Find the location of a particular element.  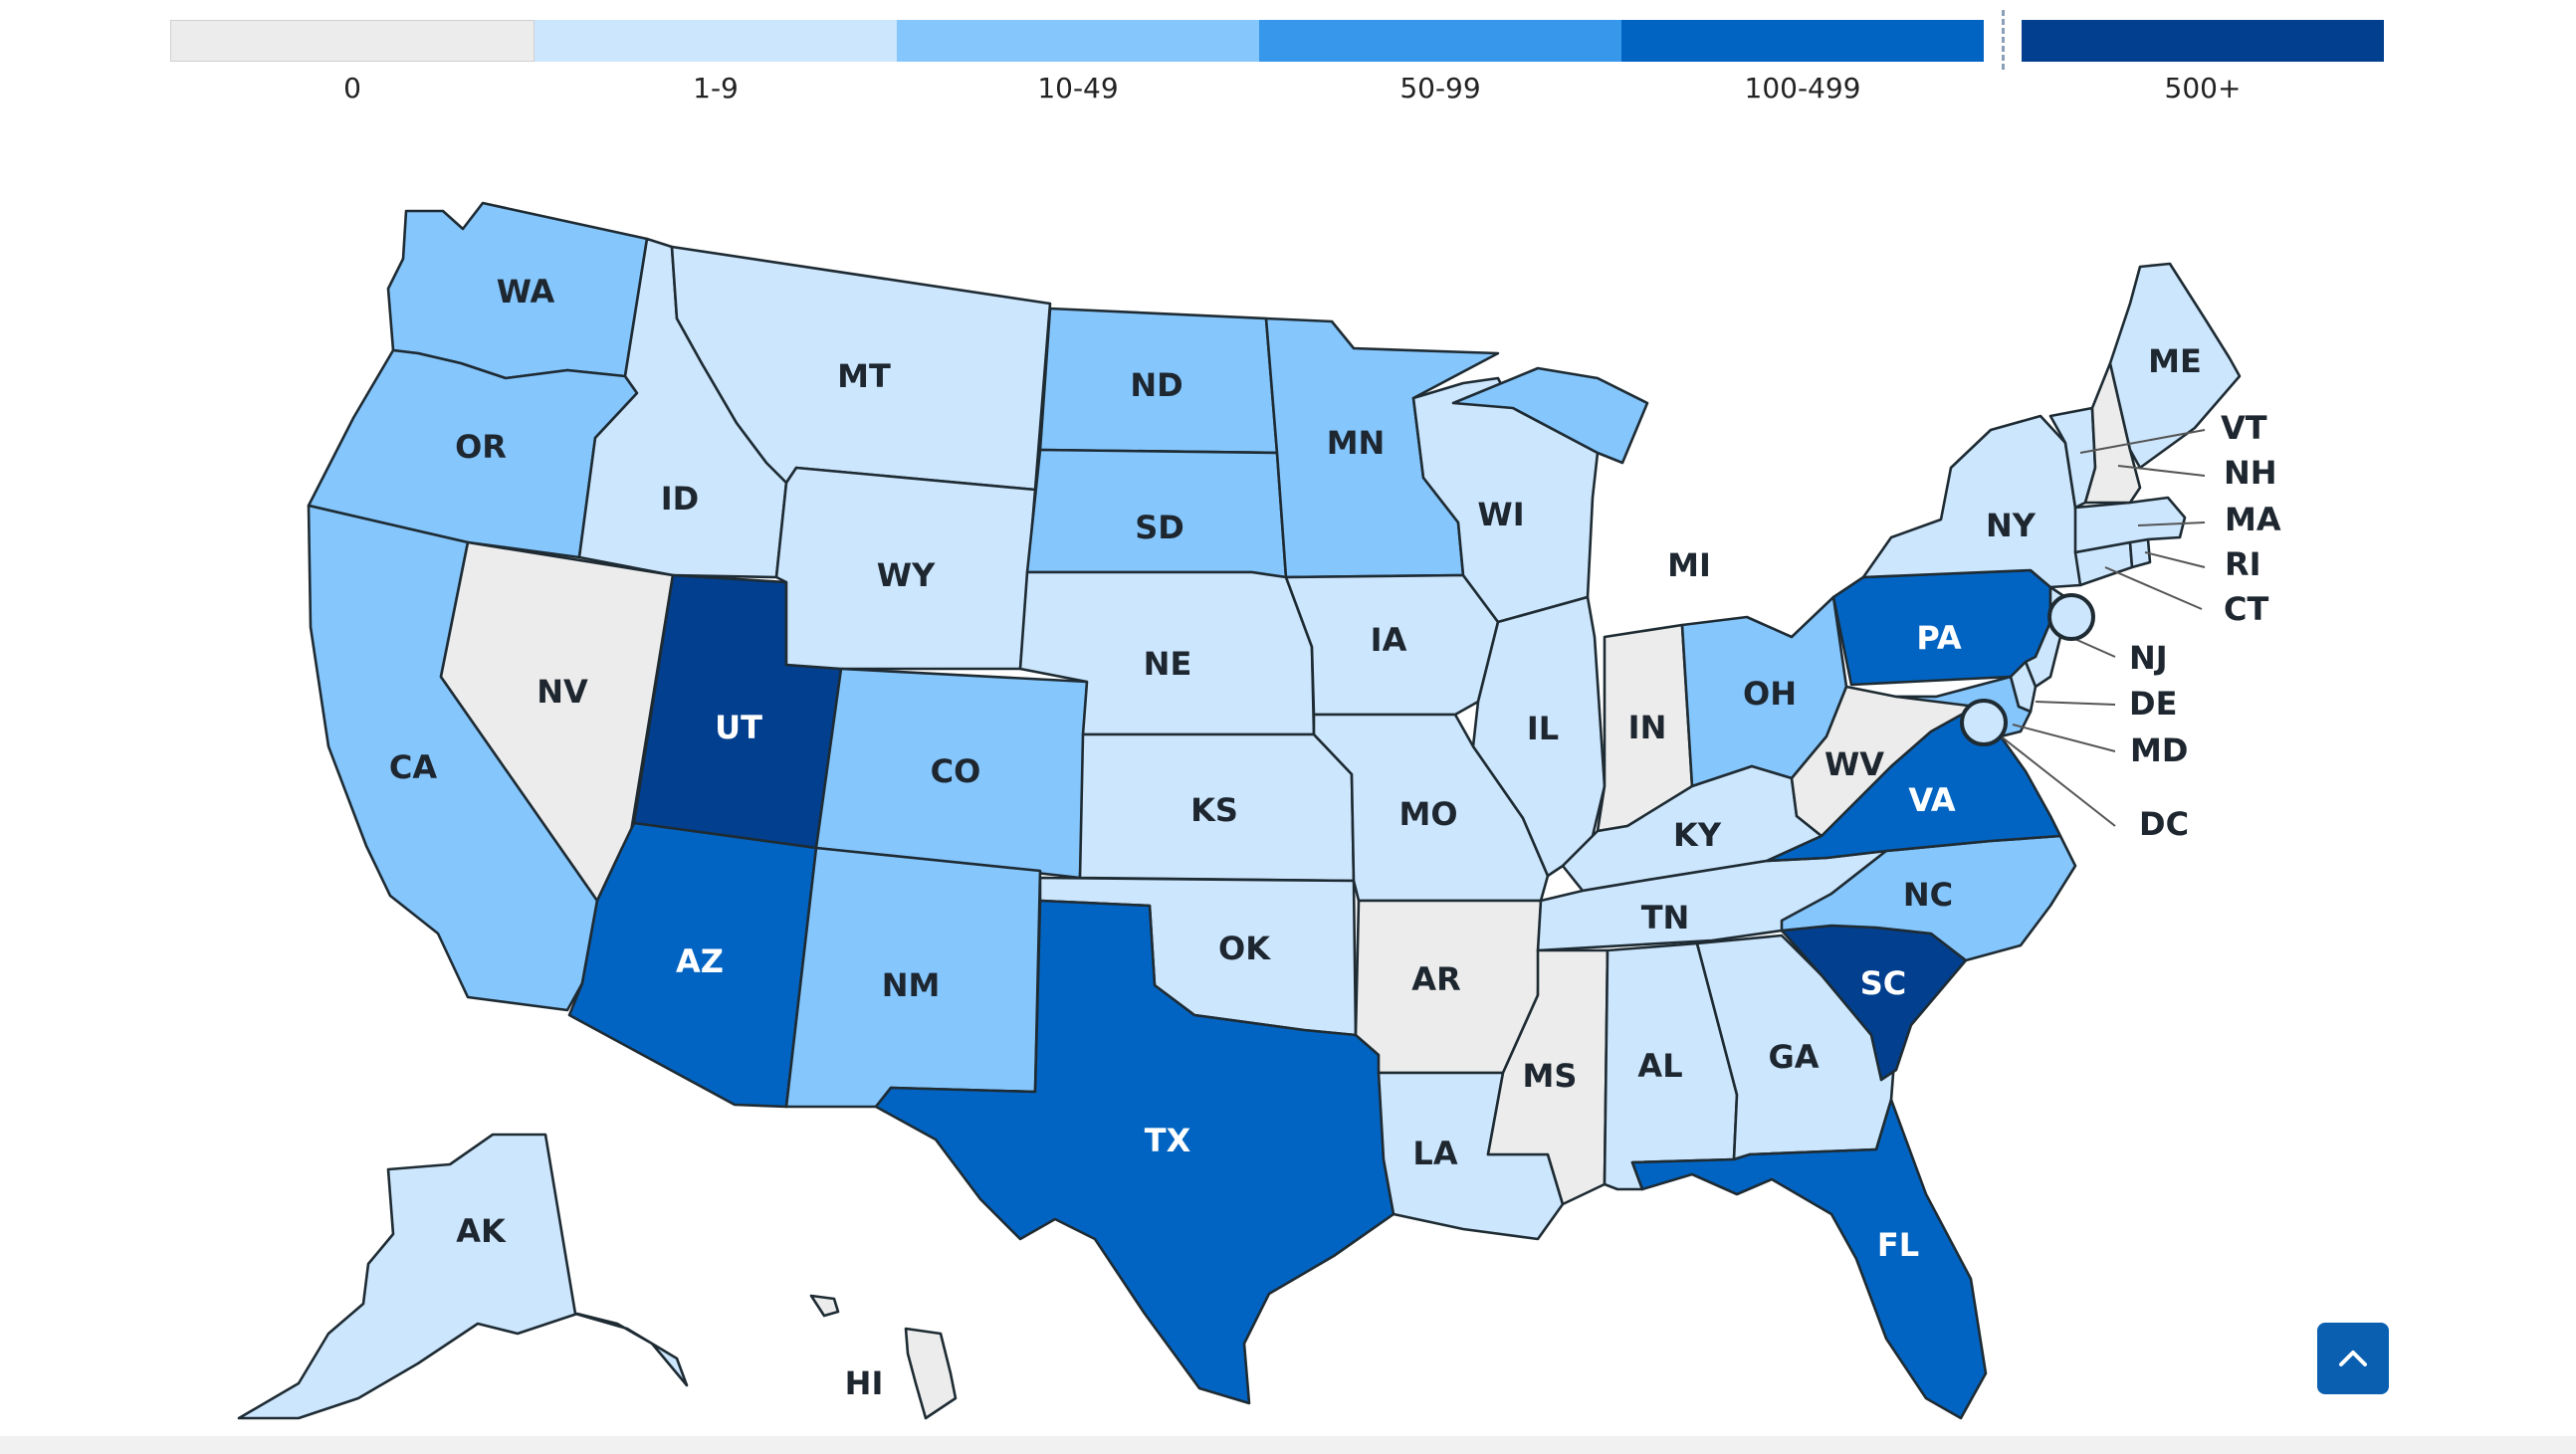

scroll-to-top-button is located at coordinates (2353, 1359).